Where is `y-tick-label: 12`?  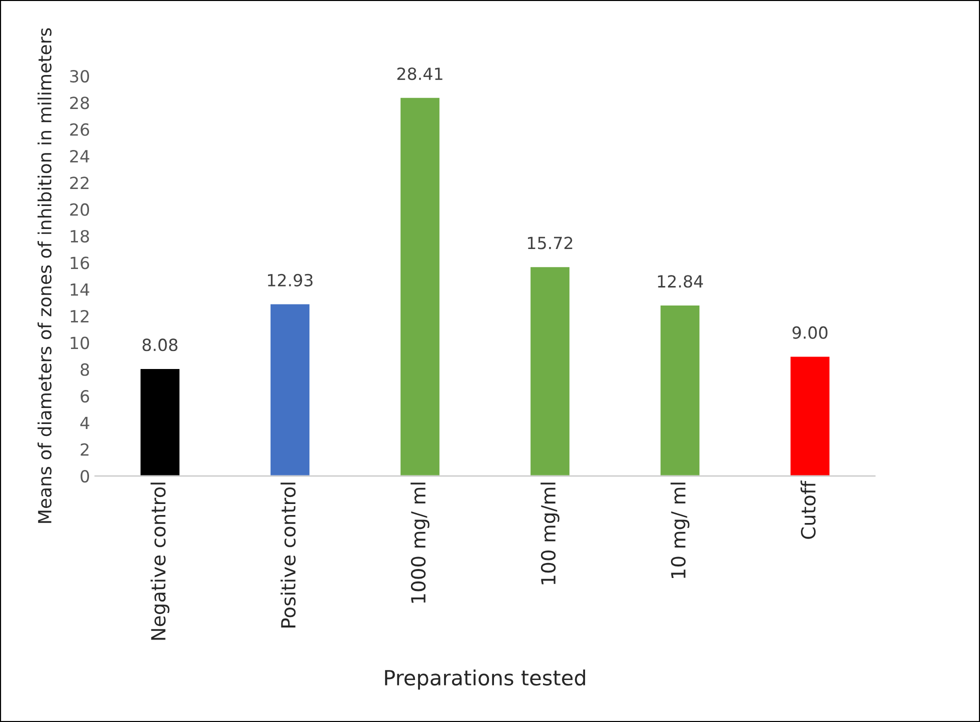 y-tick-label: 12 is located at coordinates (79, 316).